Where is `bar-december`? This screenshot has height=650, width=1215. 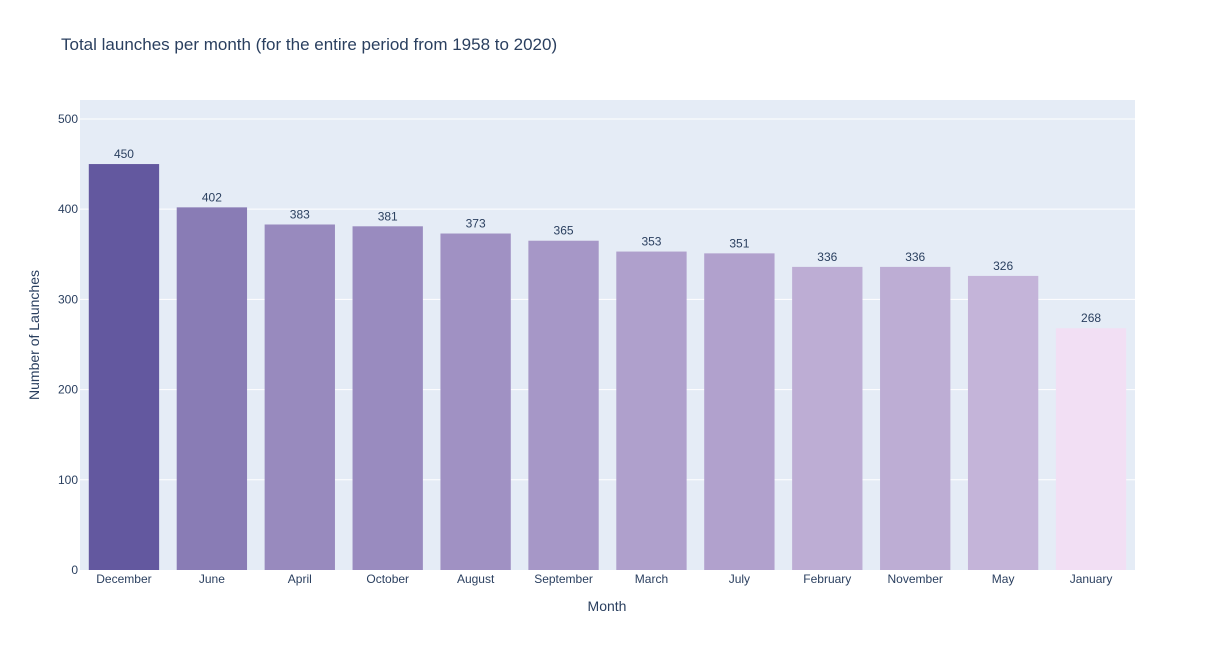 bar-december is located at coordinates (124, 367).